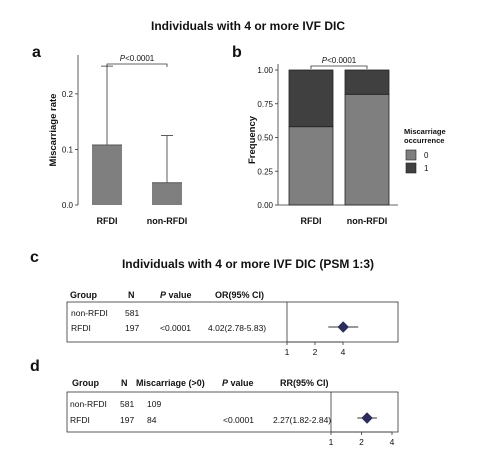 The height and width of the screenshot is (456, 500). What do you see at coordinates (34, 257) in the screenshot?
I see `panel-letter-c: c` at bounding box center [34, 257].